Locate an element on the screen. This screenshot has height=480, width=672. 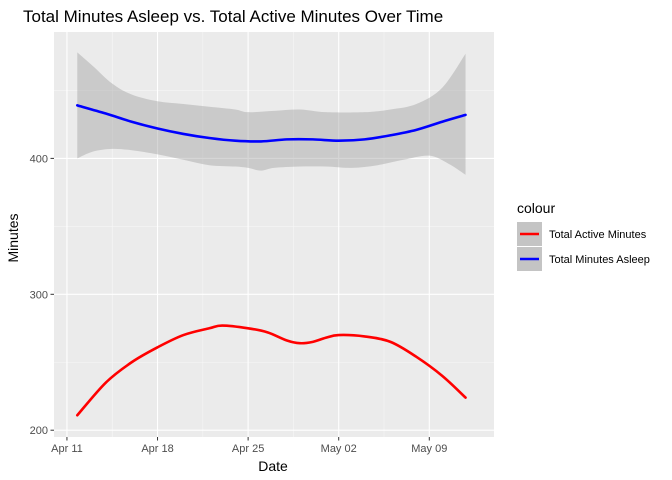
confidence-bands is located at coordinates (271, 113).